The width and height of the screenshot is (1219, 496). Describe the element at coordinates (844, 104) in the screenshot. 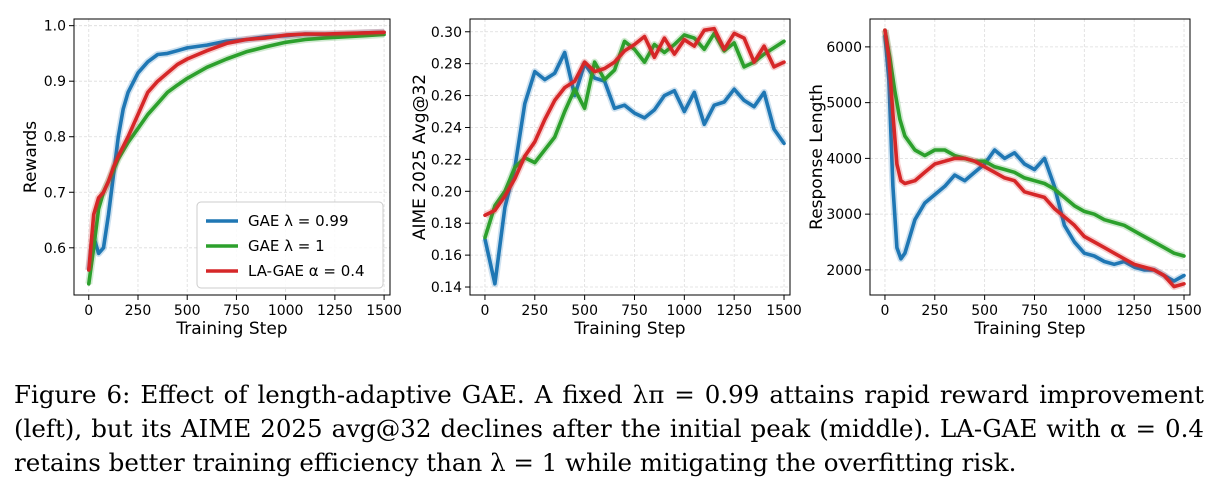

I see `y-tick-label: 5000` at that location.